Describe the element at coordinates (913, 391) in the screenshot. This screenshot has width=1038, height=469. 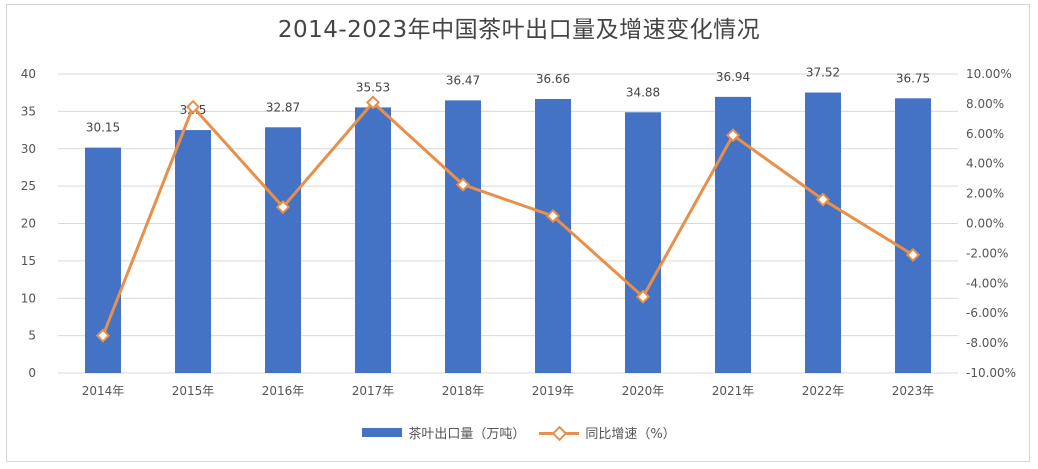
I see `x-tick-label: 2023年` at that location.